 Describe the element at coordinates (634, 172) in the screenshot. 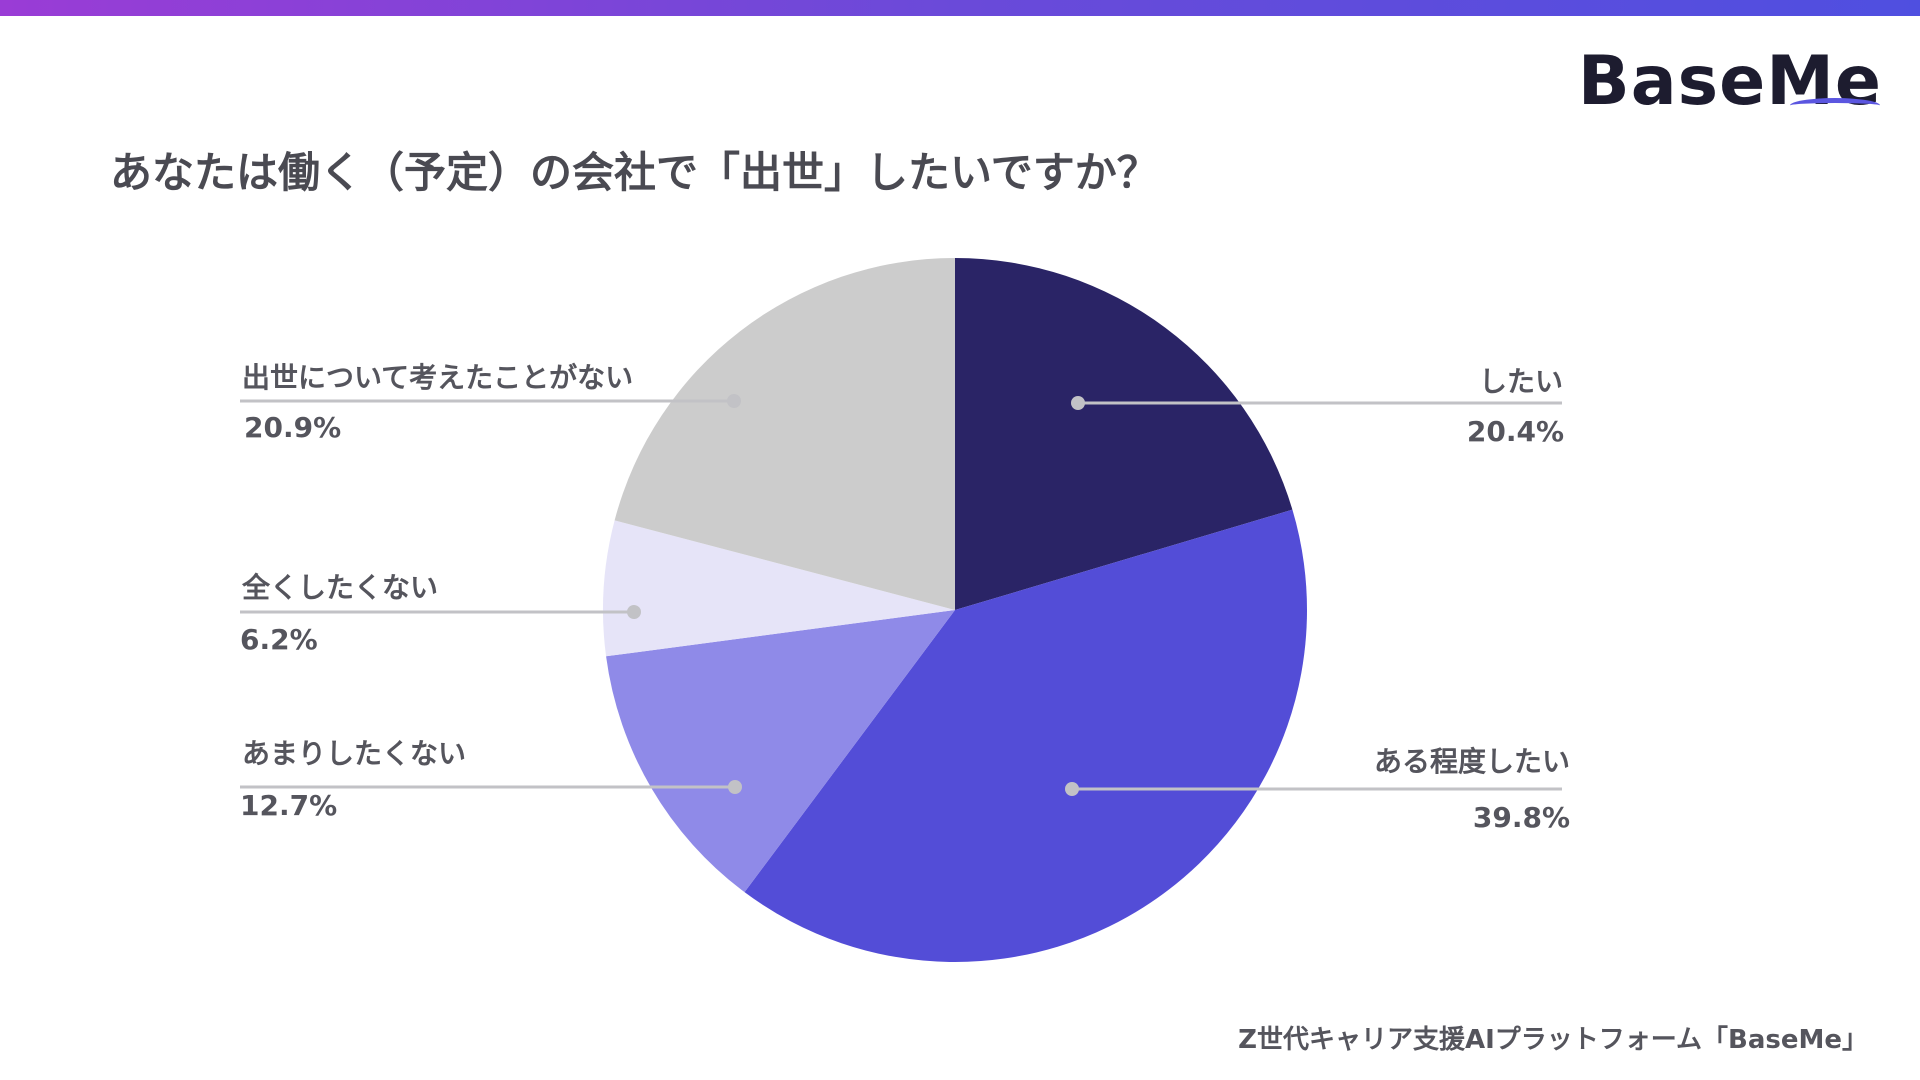

I see `chart-title: あなたは働く（予定）の会社で「出世」したいですか？` at that location.